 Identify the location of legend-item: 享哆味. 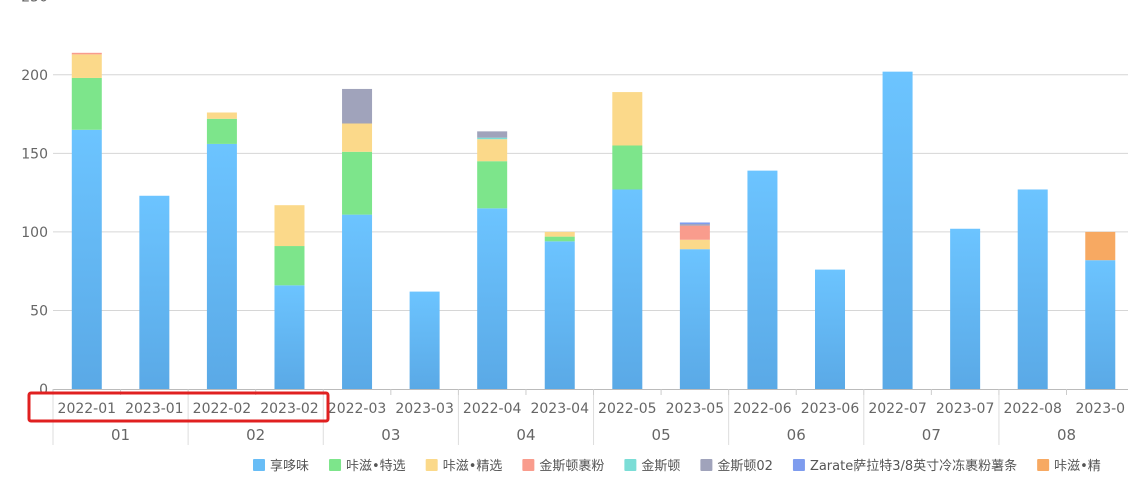
(281, 466).